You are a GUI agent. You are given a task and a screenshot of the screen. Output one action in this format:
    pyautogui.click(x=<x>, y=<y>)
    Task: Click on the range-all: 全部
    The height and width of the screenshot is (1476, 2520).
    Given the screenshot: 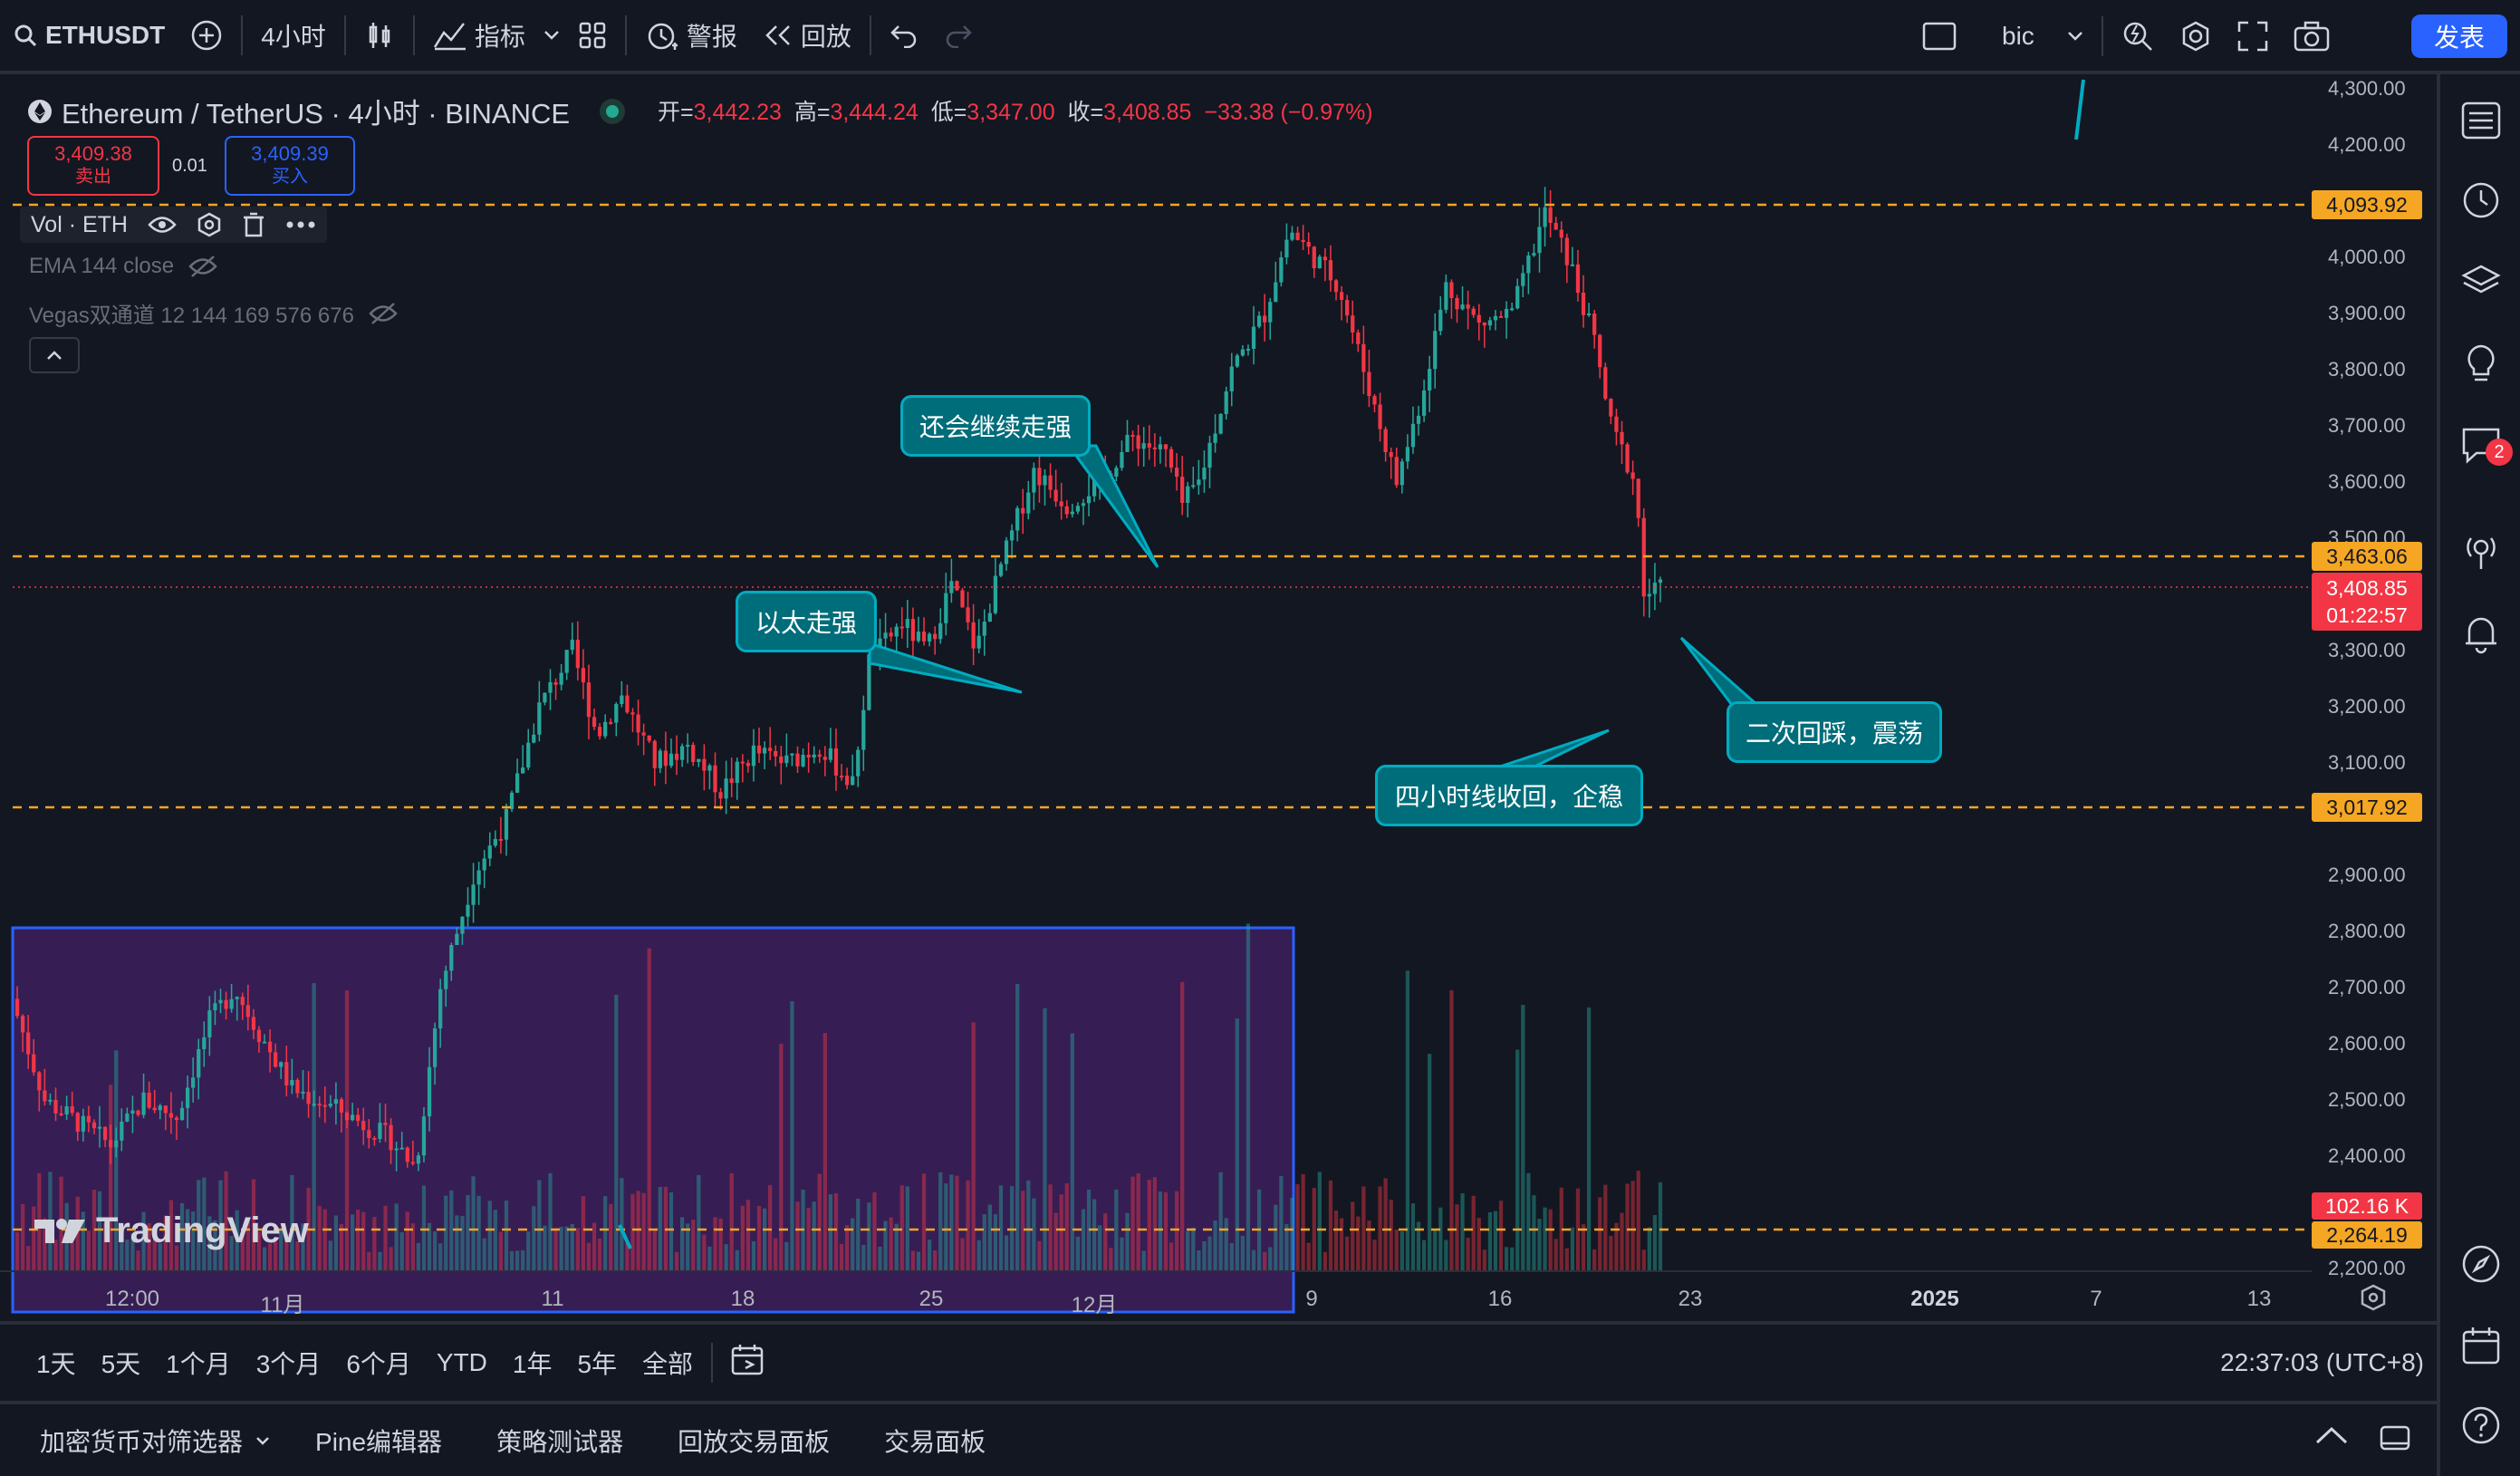 What is the action you would take?
    pyautogui.click(x=668, y=1364)
    